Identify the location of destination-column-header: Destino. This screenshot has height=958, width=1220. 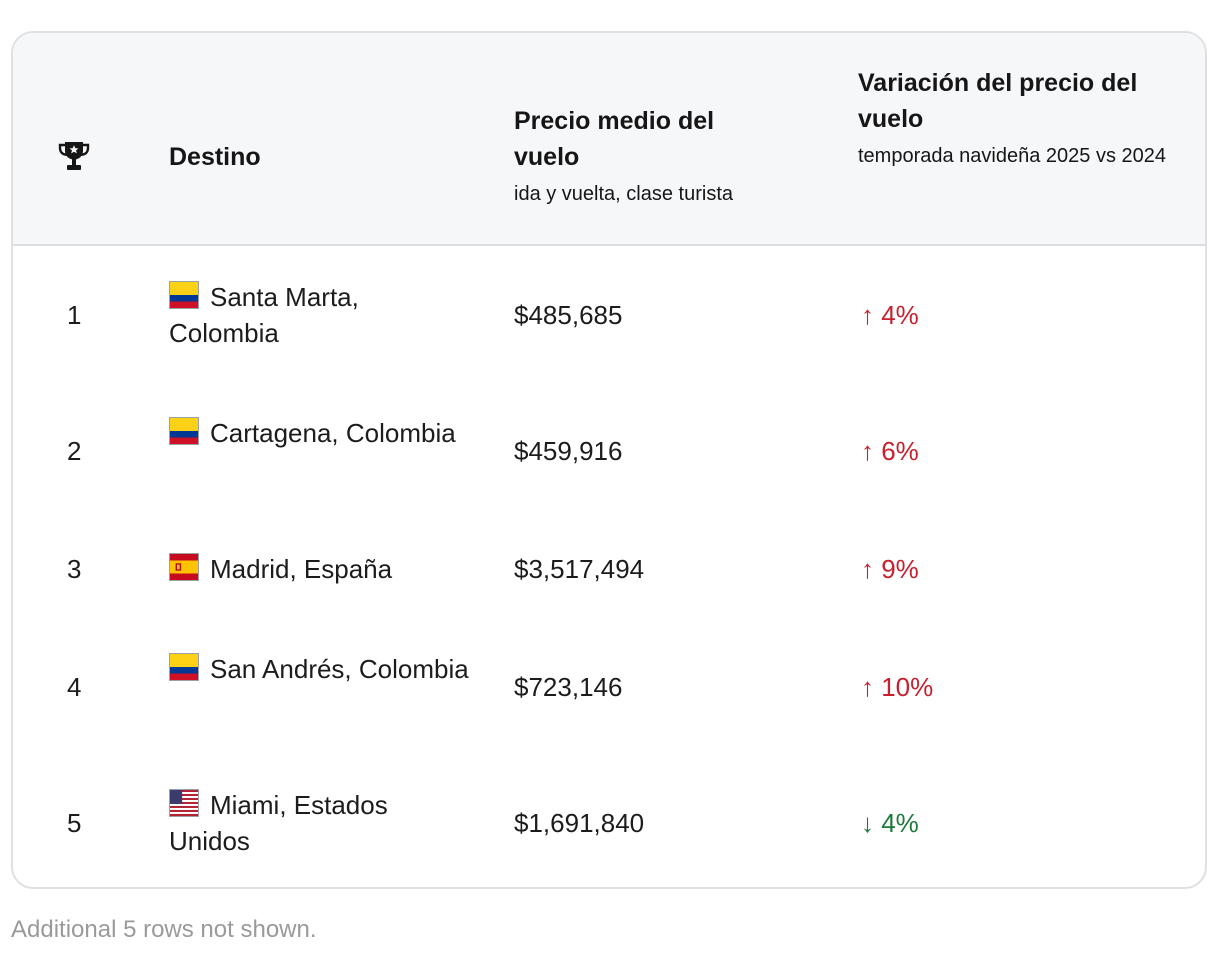
(215, 157).